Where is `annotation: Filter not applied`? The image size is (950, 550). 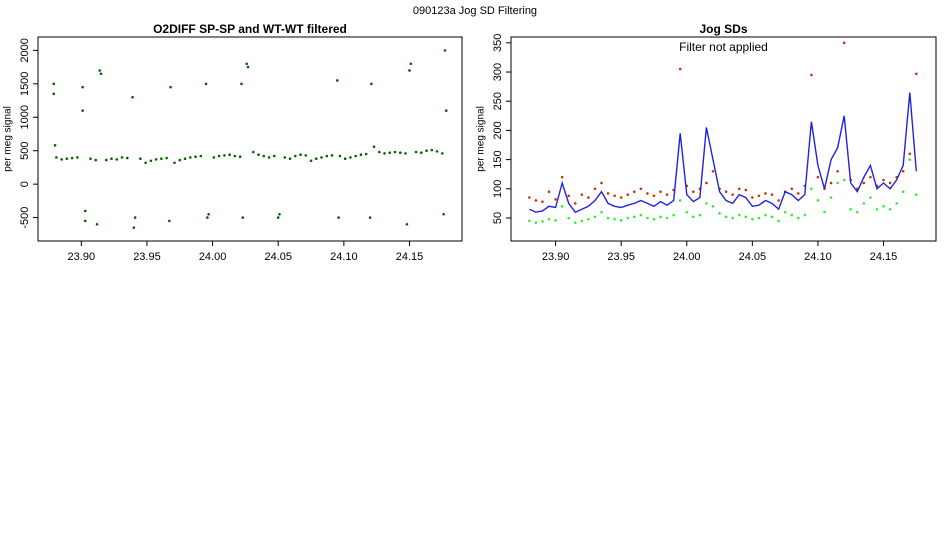 annotation: Filter not applied is located at coordinates (723, 47).